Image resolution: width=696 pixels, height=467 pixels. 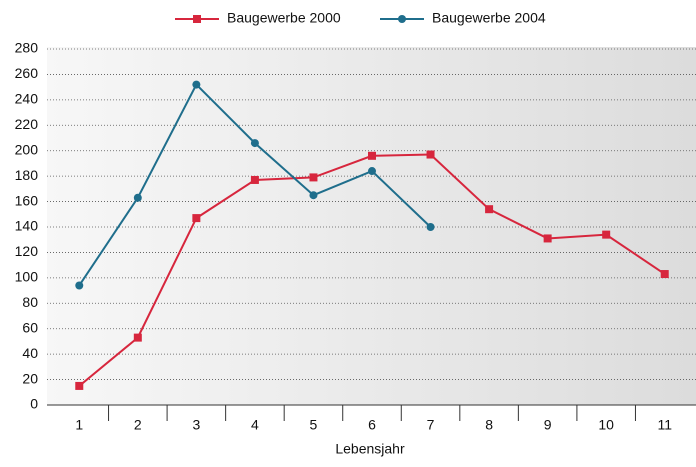 I want to click on legend-label: Baugewerbe 2004, so click(x=489, y=18).